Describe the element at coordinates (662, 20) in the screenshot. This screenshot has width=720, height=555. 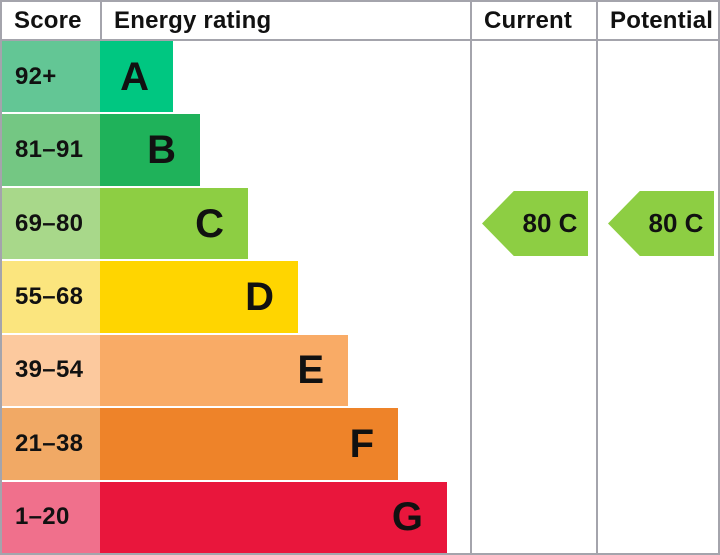
I see `header-potential: Potential` at that location.